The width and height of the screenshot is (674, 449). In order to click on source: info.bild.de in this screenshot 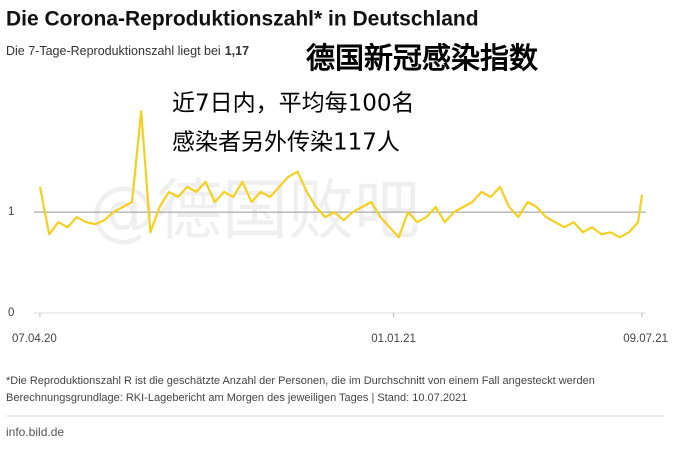, I will do `click(35, 432)`.